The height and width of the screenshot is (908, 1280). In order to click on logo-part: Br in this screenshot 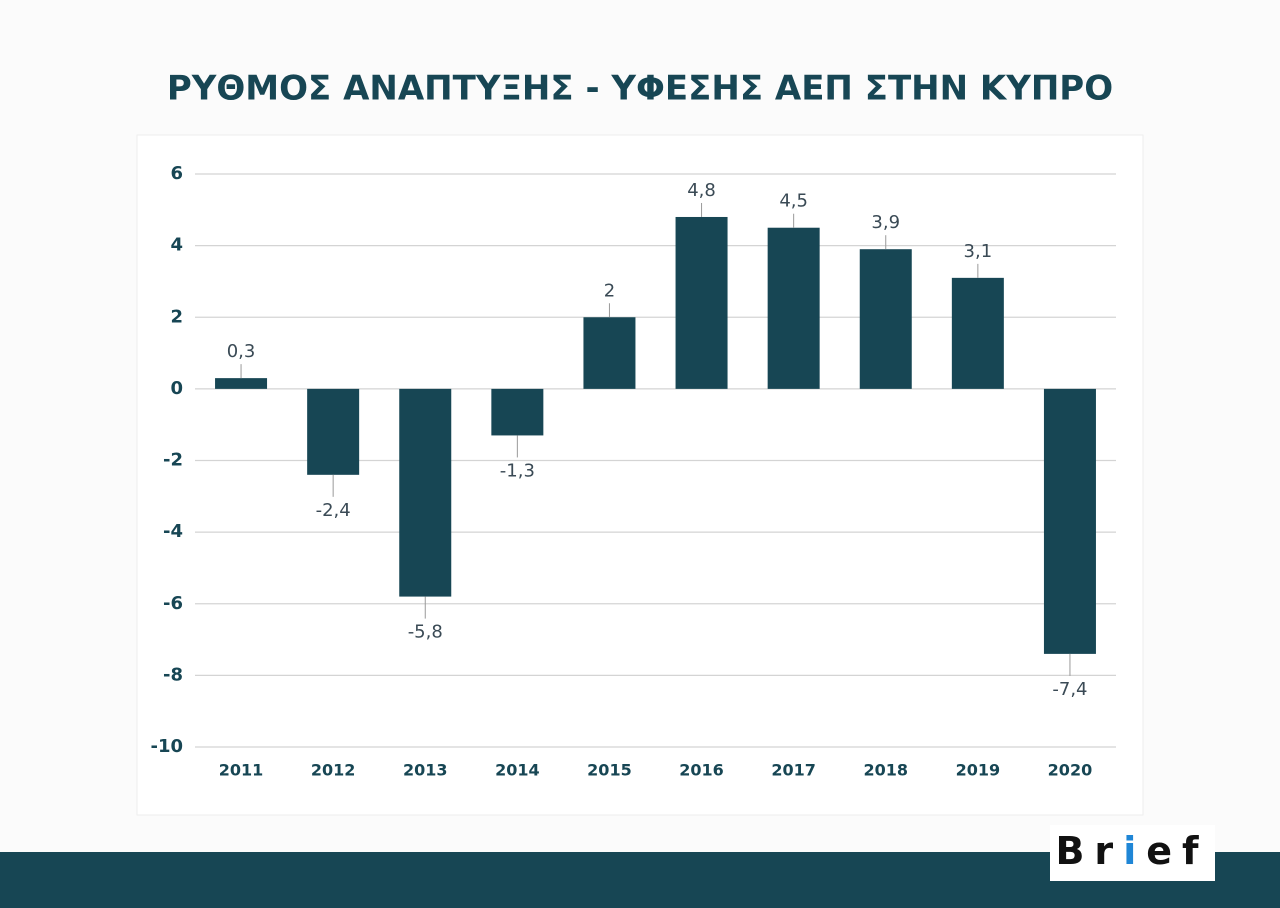, I will do `click(1089, 851)`.